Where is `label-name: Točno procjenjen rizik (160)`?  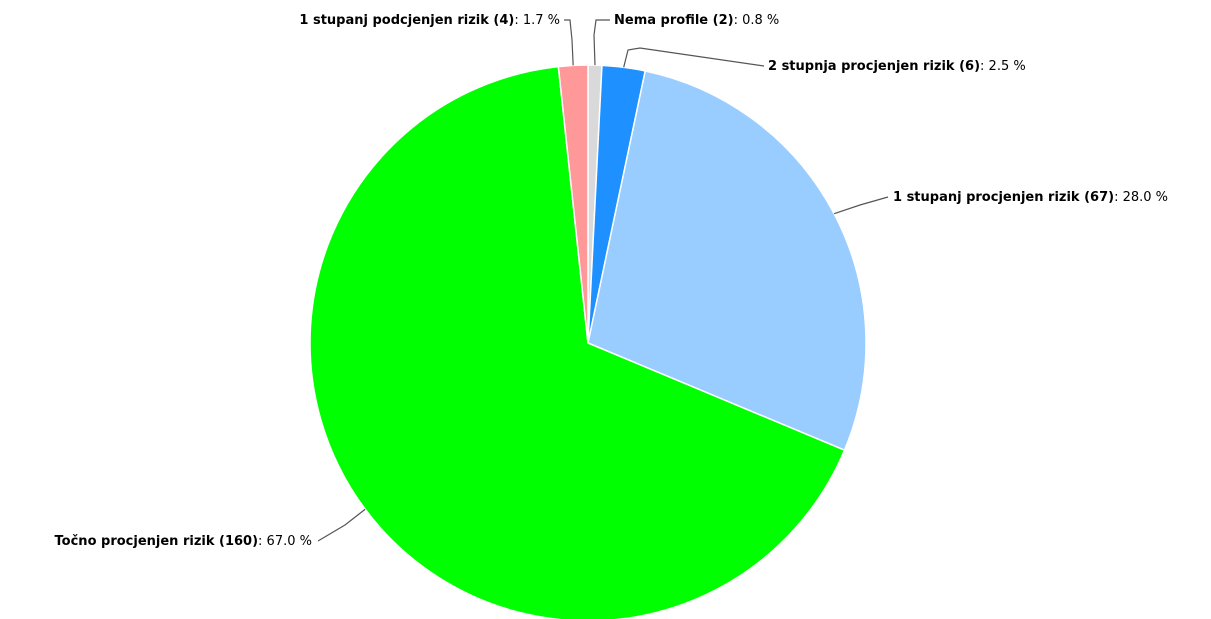
label-name: Točno procjenjen rizik (160) is located at coordinates (157, 541).